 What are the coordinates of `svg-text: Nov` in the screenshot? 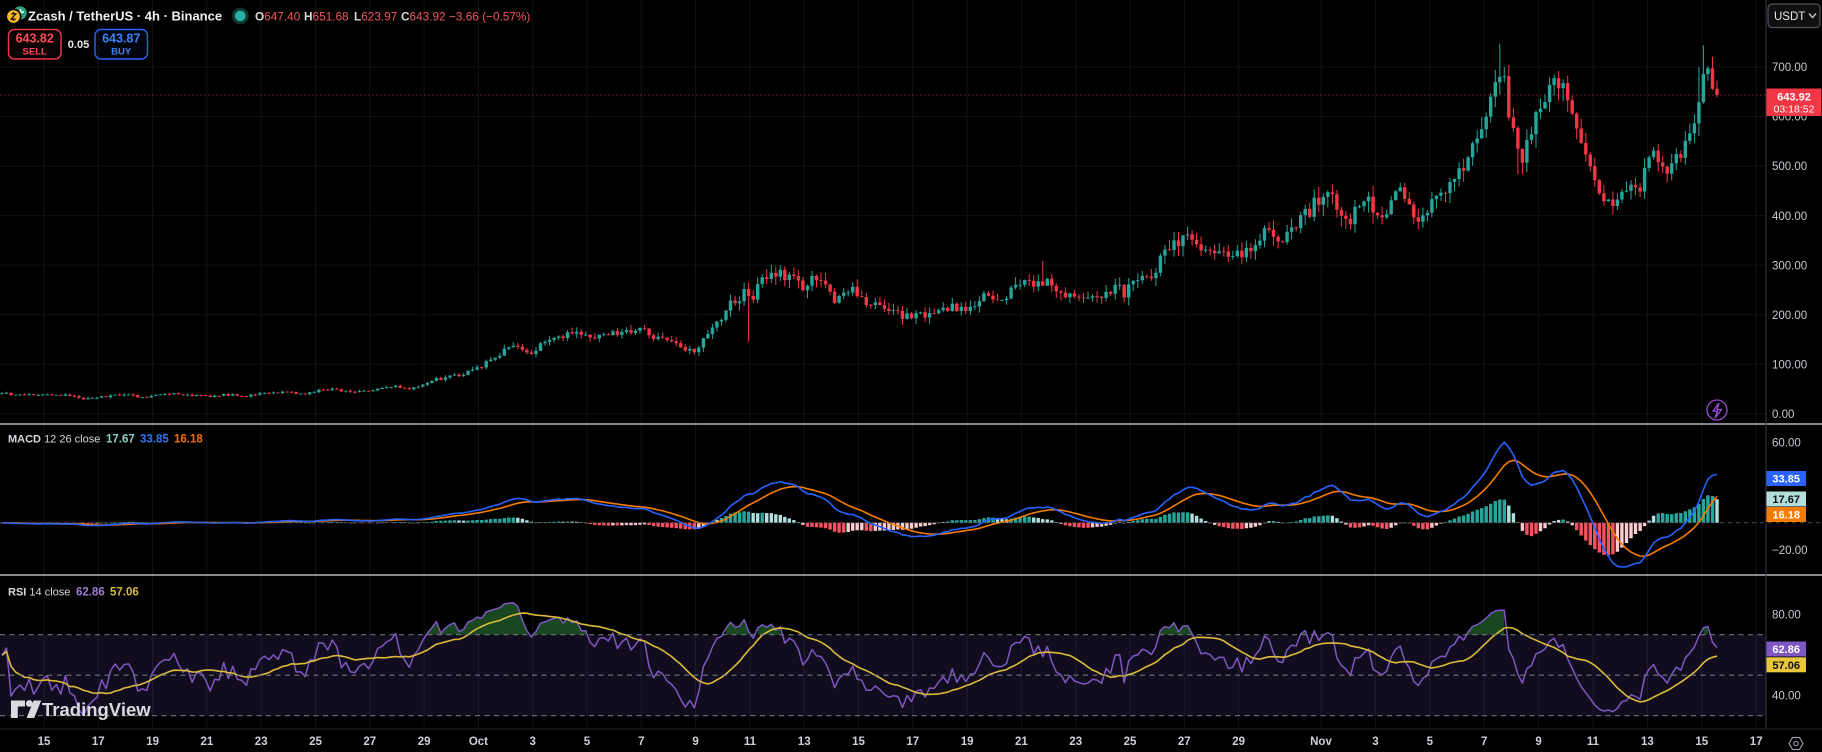 It's located at (1321, 742).